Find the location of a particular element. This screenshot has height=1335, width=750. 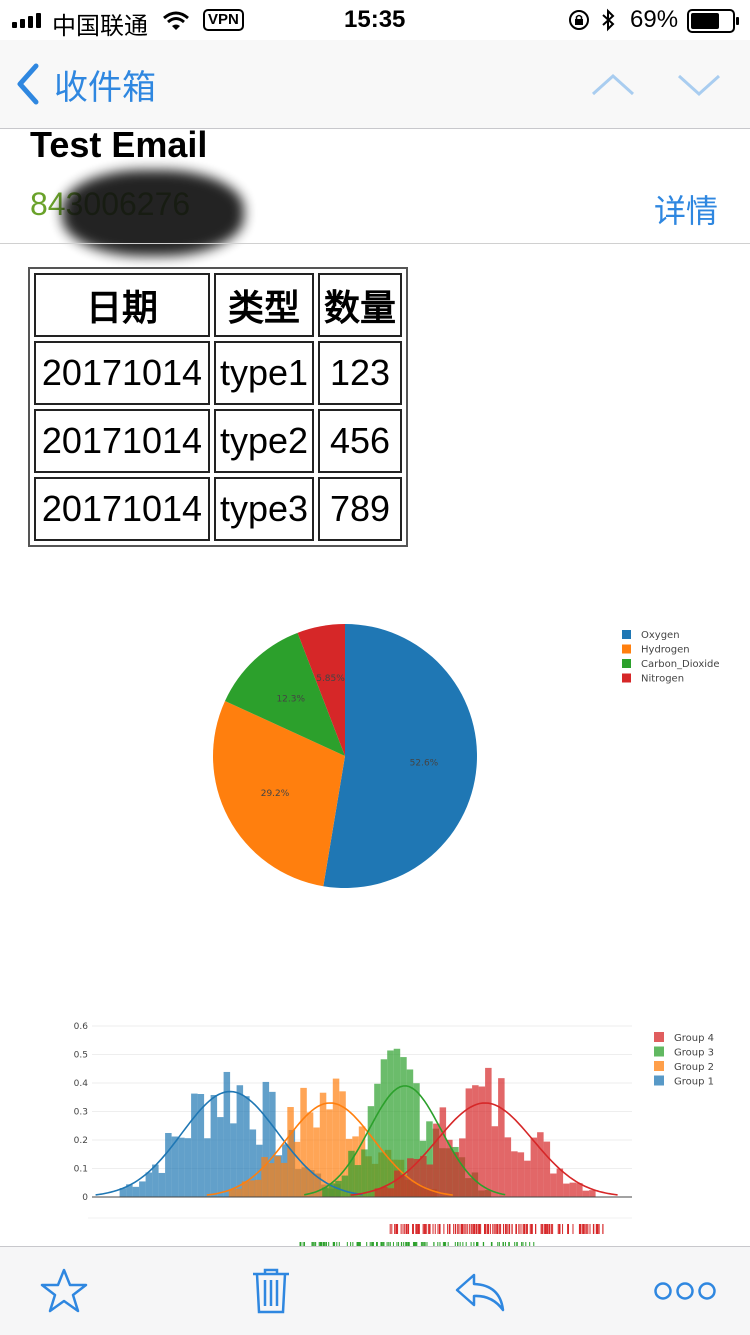

details-link: 详情 is located at coordinates (685, 211).